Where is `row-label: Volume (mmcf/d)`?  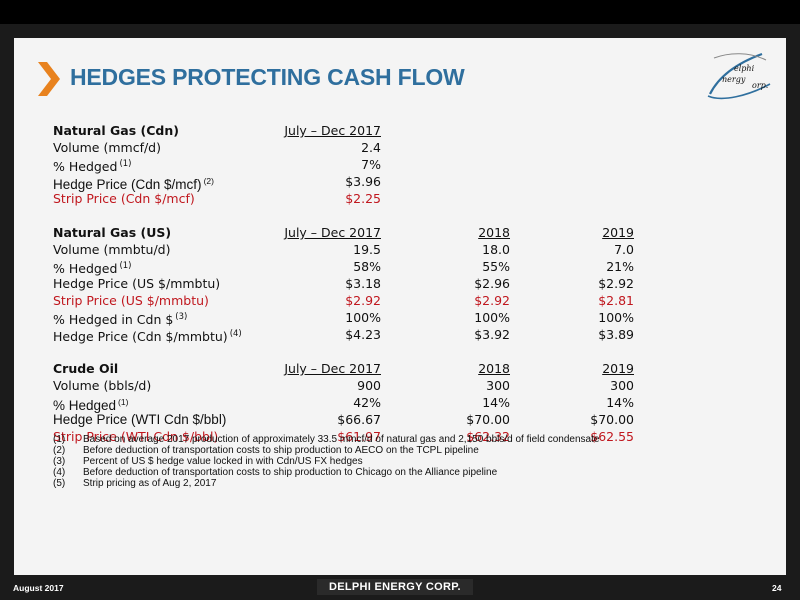
row-label: Volume (mmcf/d) is located at coordinates (107, 147).